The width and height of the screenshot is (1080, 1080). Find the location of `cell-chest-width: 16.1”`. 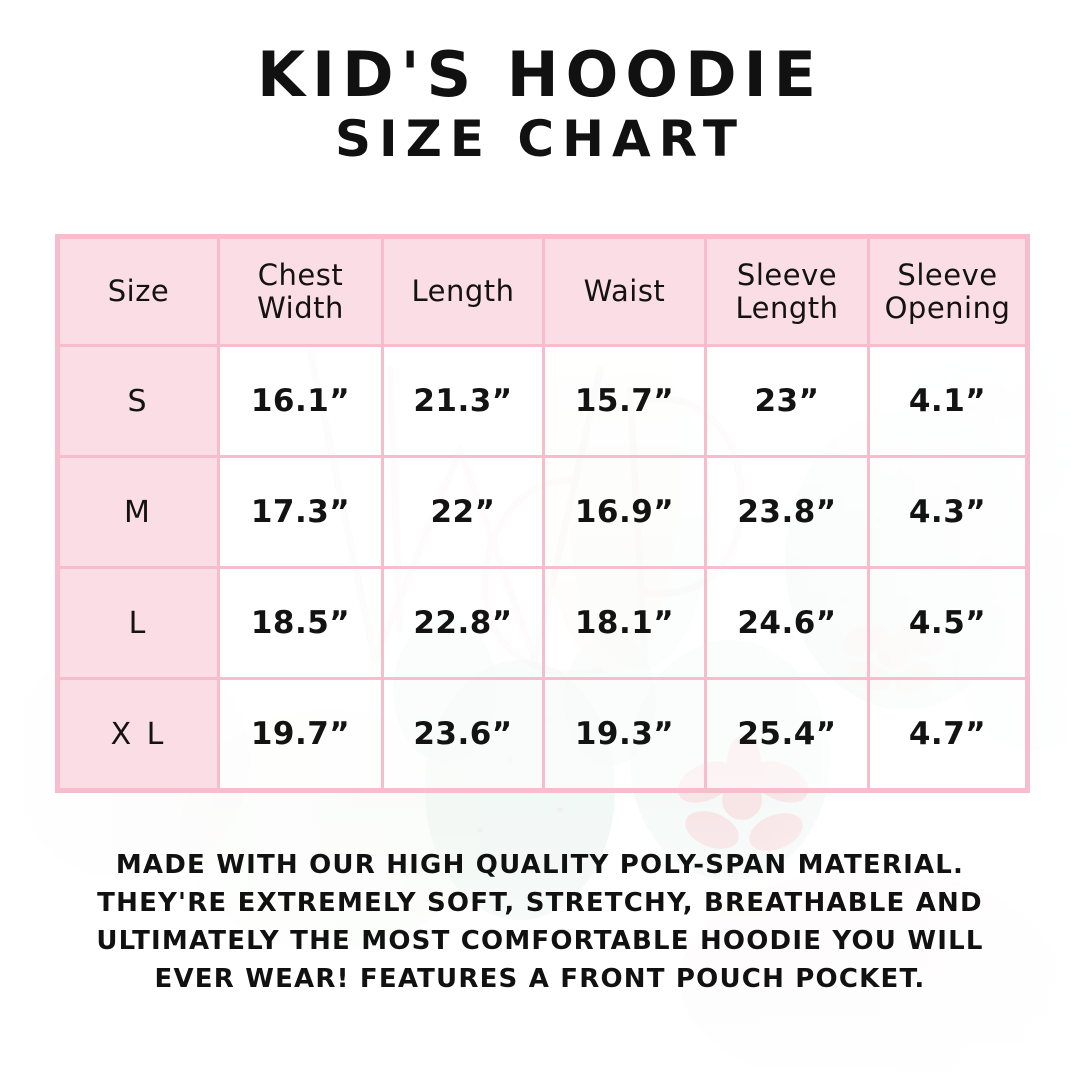

cell-chest-width: 16.1” is located at coordinates (300, 401).